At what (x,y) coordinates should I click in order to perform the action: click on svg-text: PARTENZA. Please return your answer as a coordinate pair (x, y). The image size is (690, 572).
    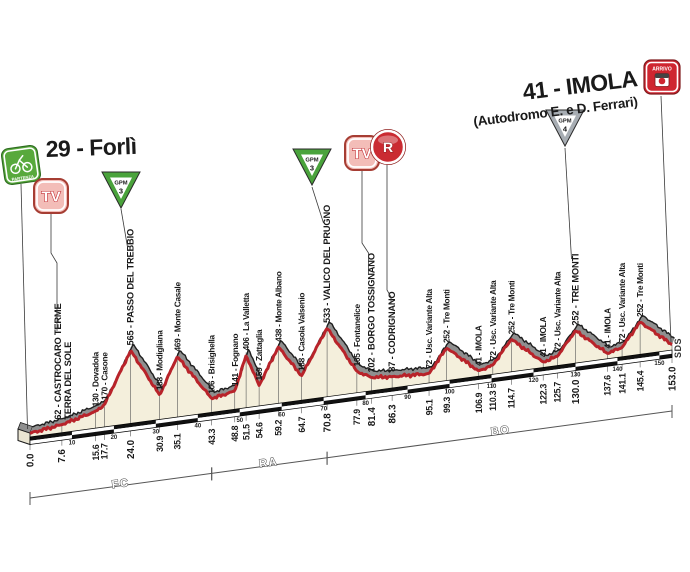
    Looking at the image, I should click on (22, 178).